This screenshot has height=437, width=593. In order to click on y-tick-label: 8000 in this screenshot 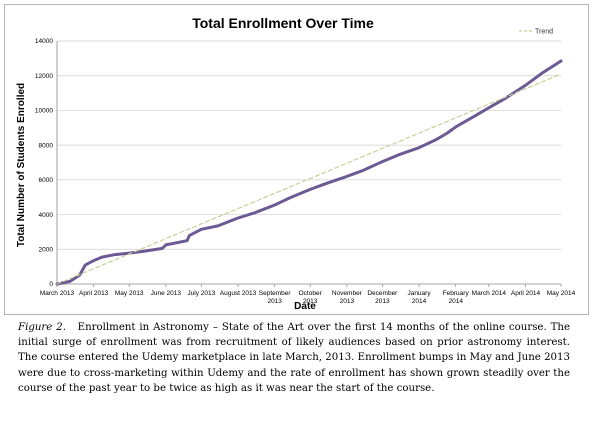, I will do `click(46, 145)`.